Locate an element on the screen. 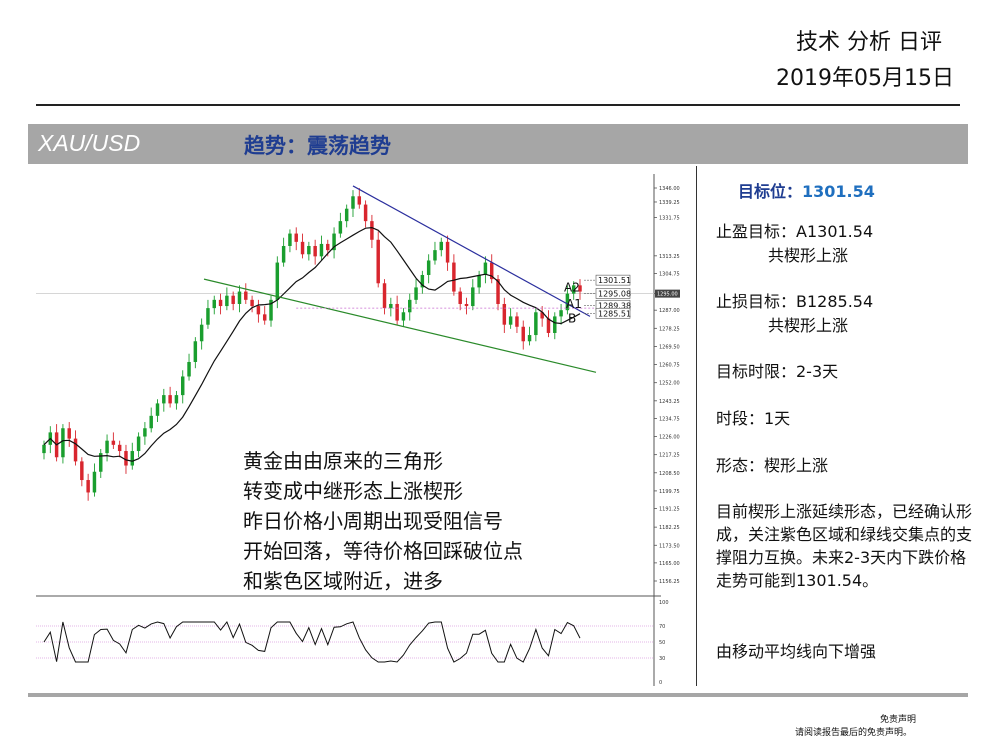 The width and height of the screenshot is (1000, 746). chart-commentary-line: 开始回落，等待价格回踩破位点 is located at coordinates (383, 551).